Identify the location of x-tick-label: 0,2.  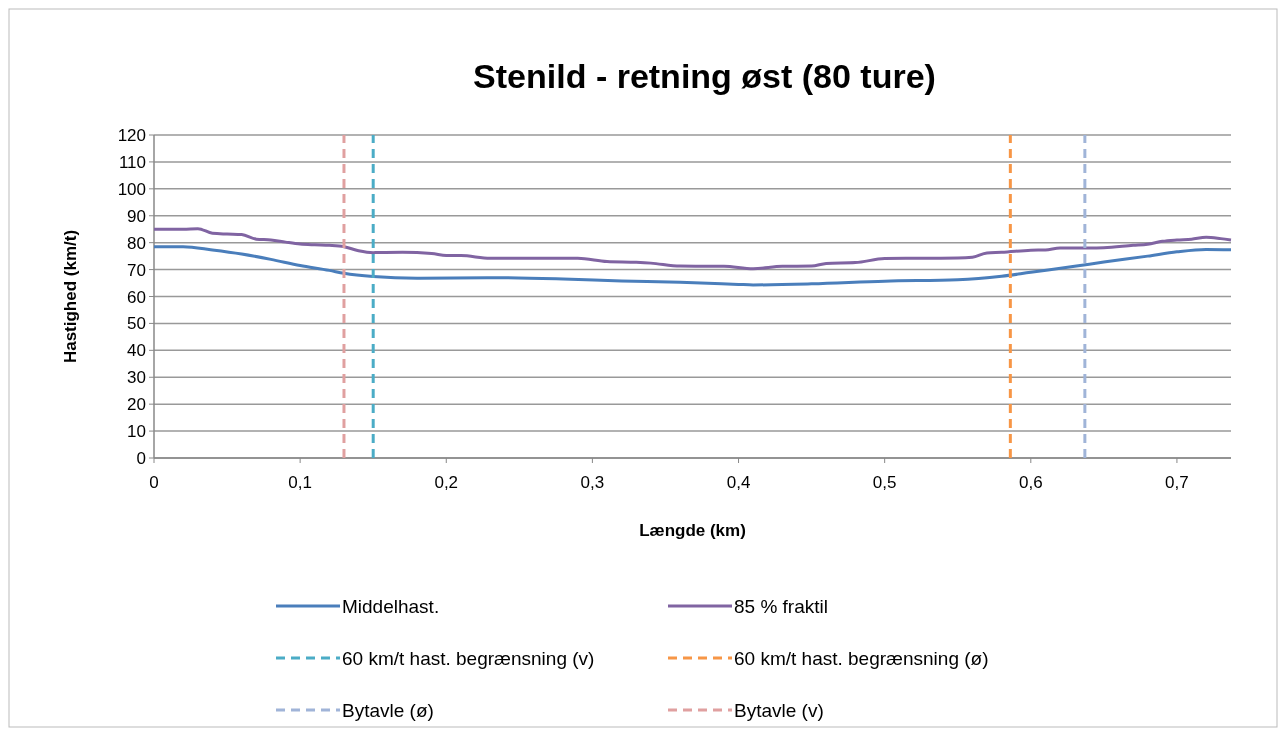
(446, 482).